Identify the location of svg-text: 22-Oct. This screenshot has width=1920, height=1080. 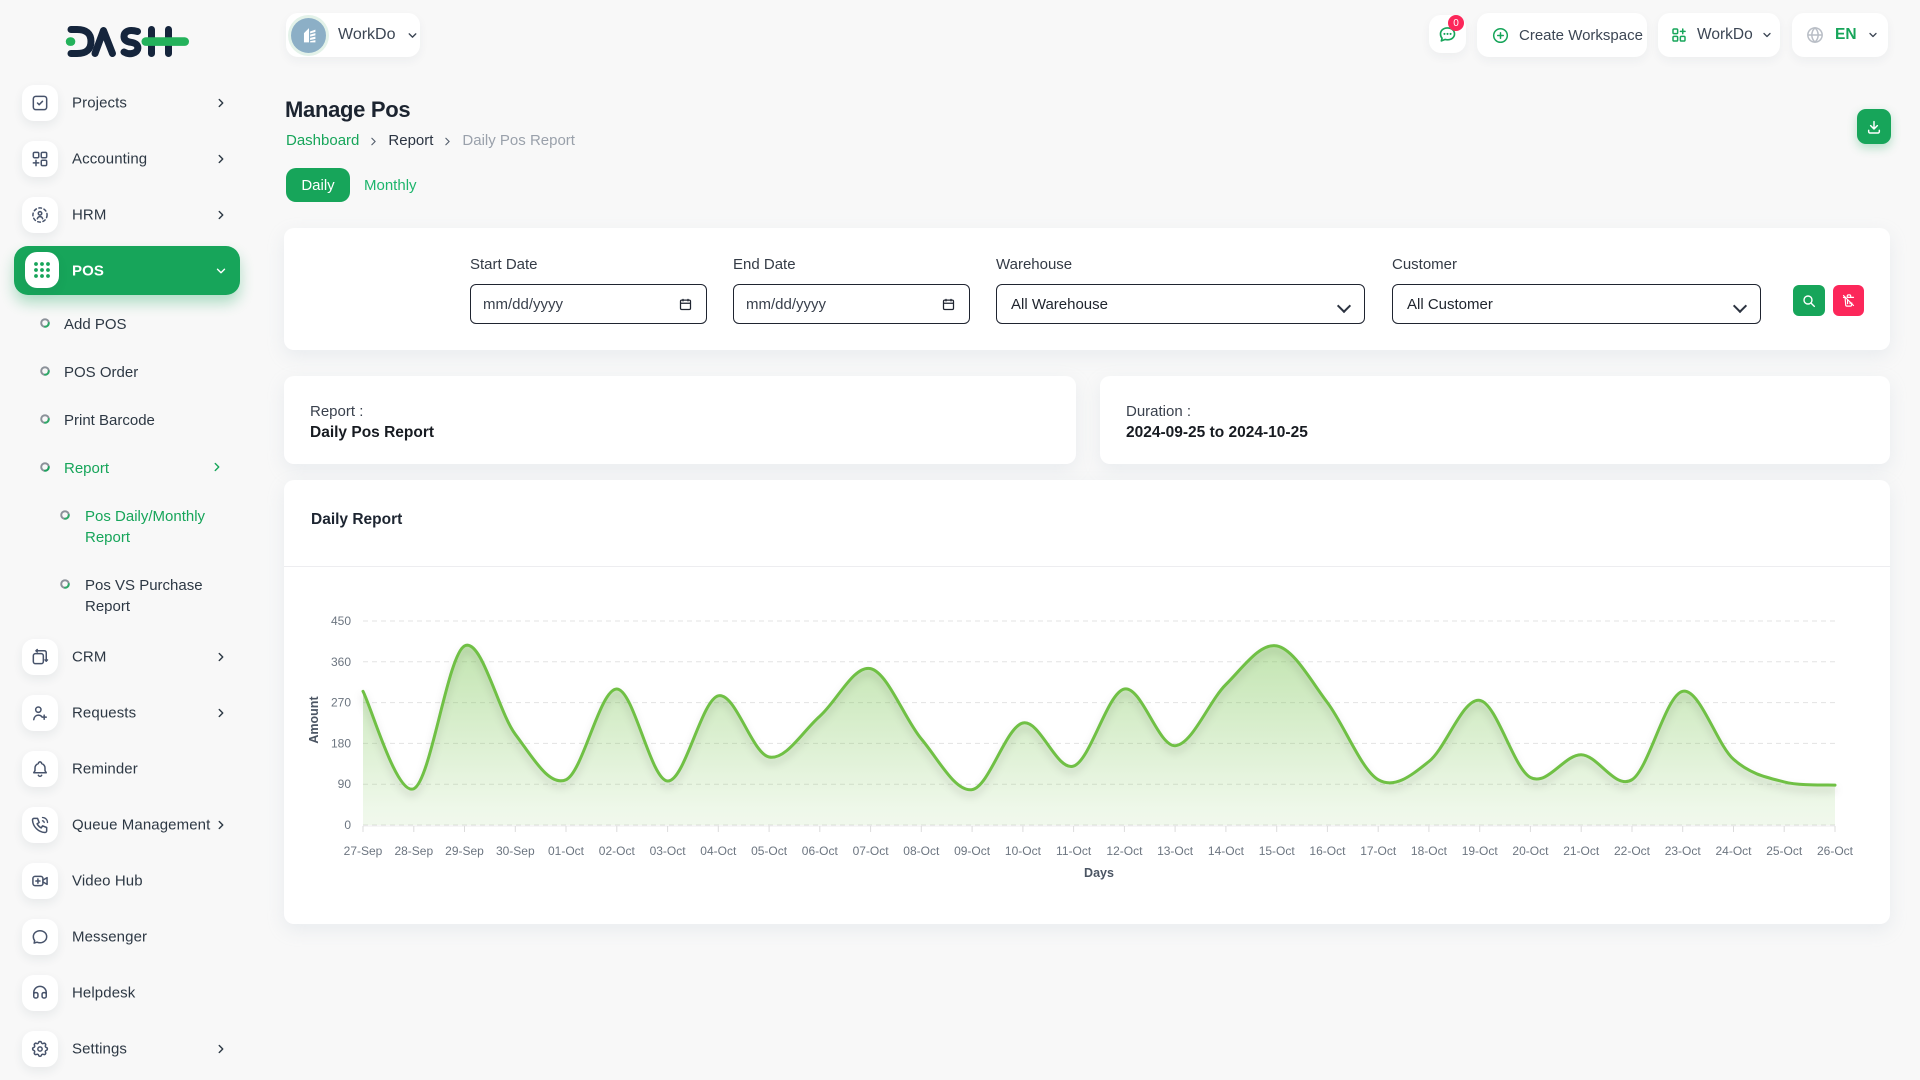
(1632, 851).